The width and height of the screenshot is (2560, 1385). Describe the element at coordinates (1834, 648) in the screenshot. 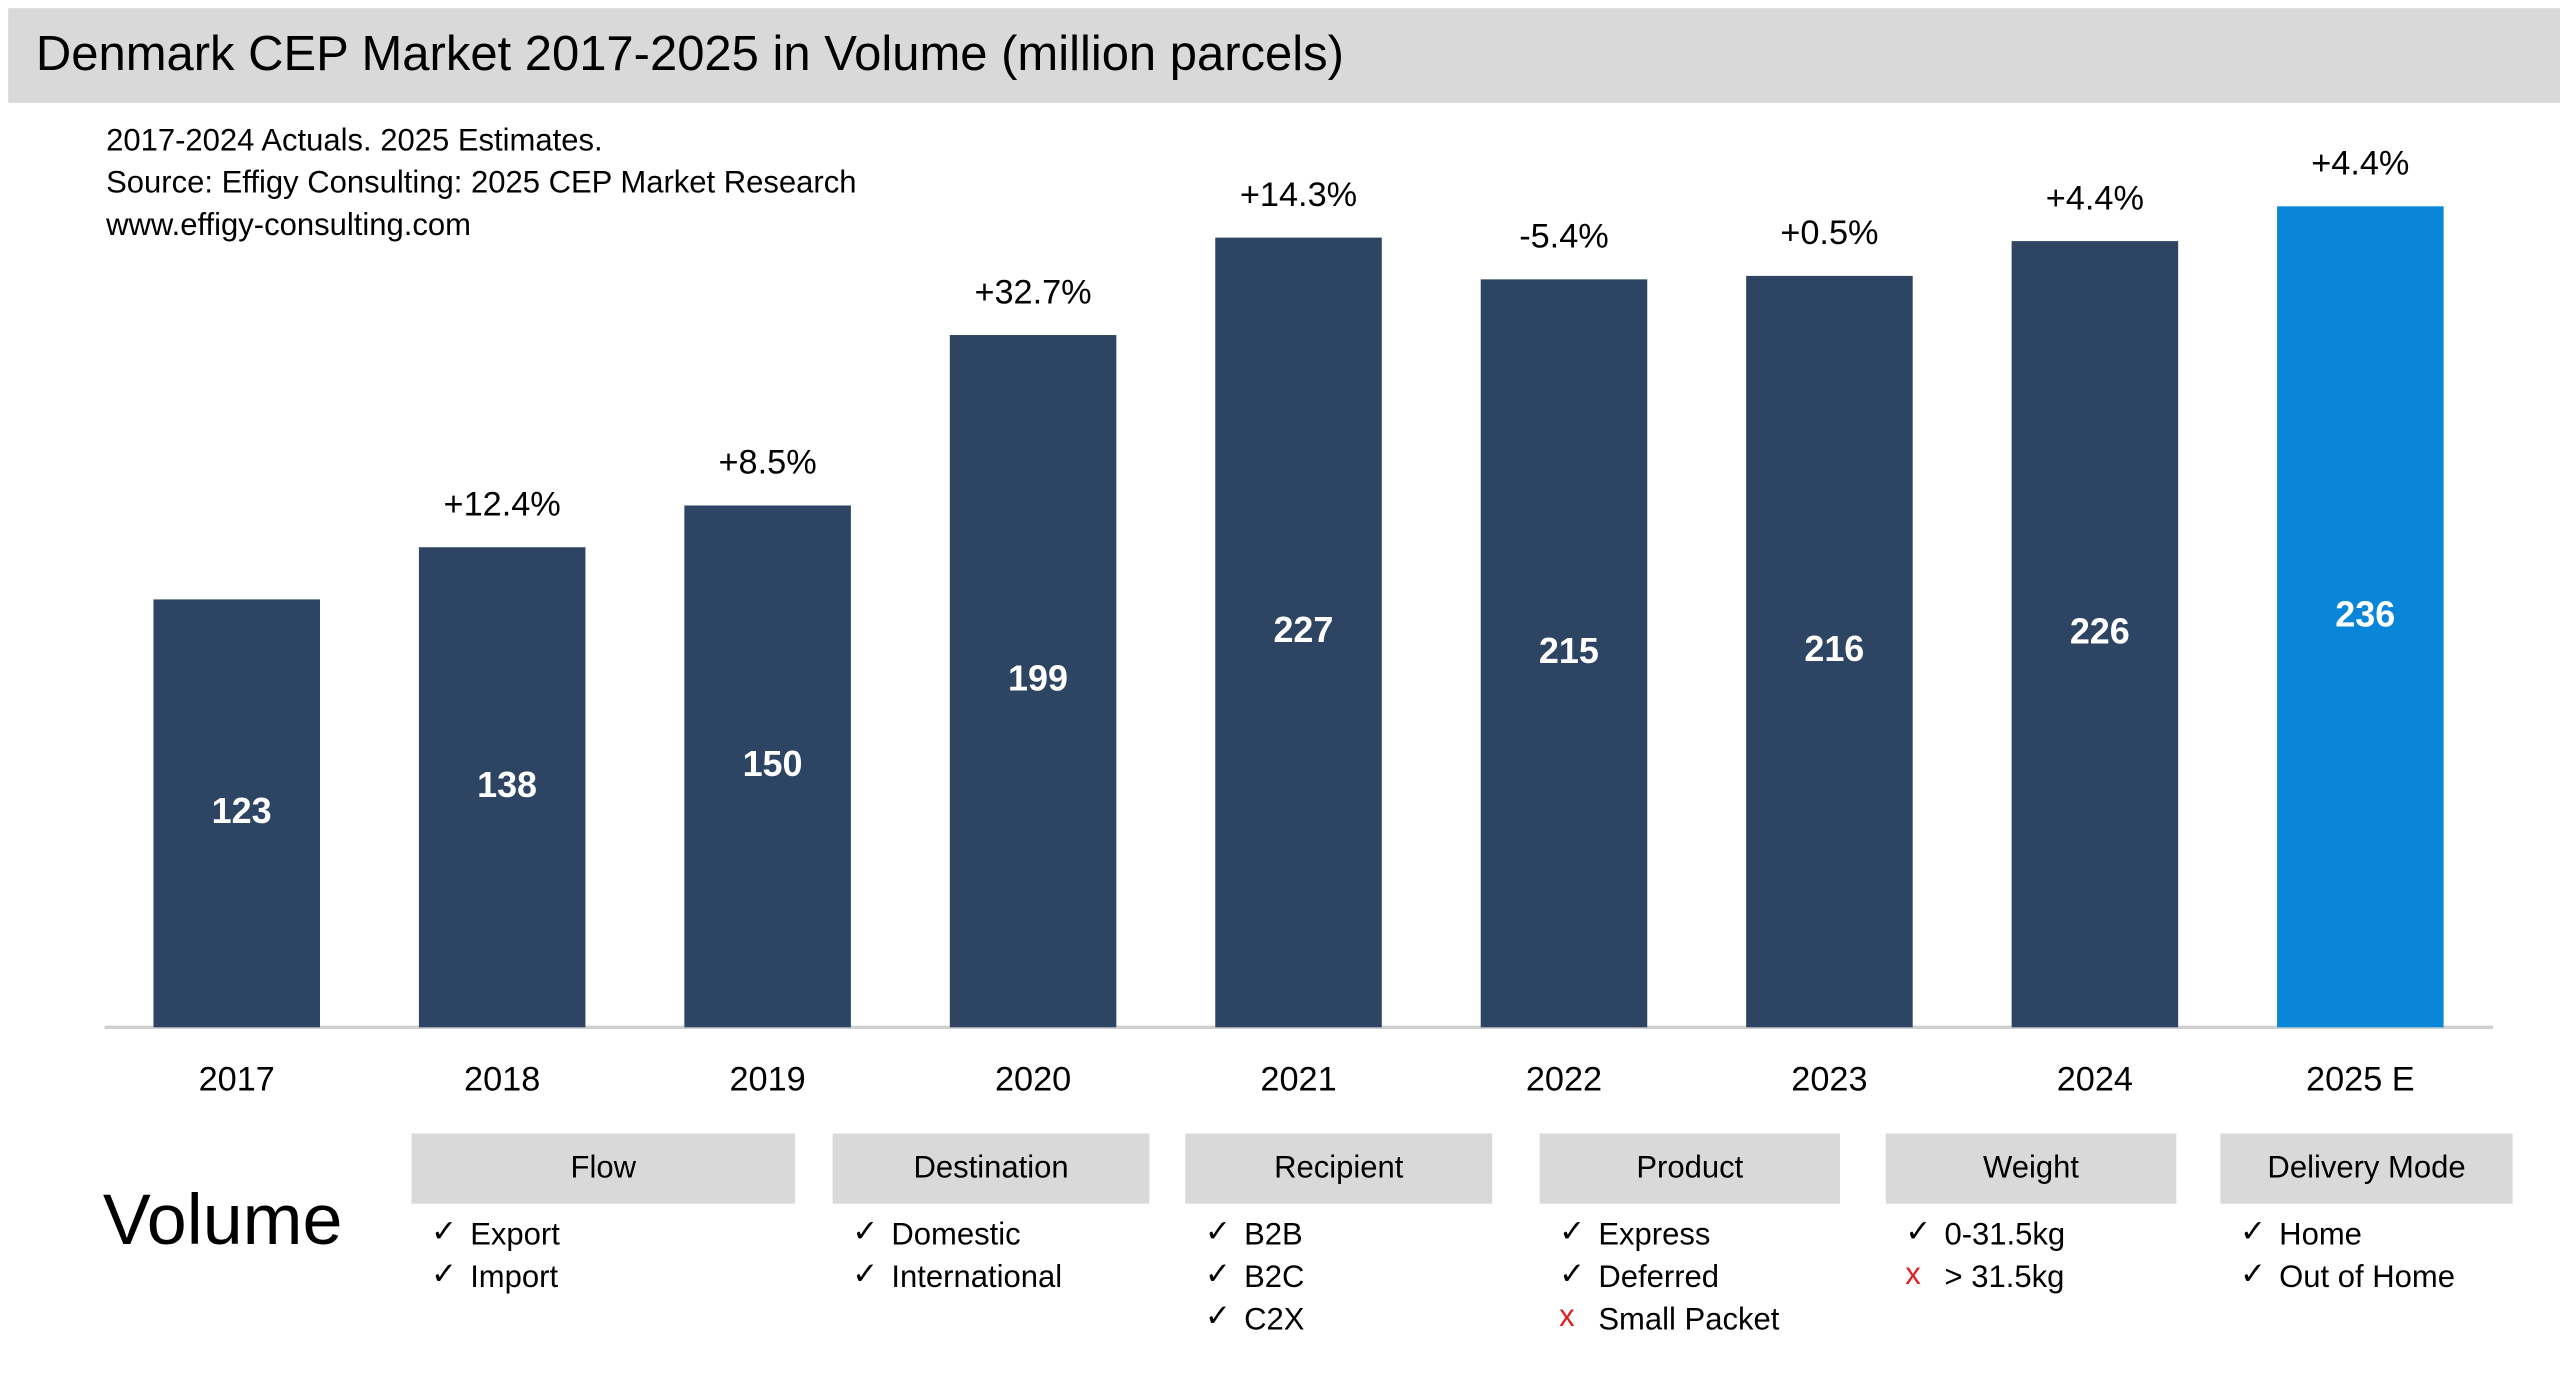

I see `value-label: 216` at that location.